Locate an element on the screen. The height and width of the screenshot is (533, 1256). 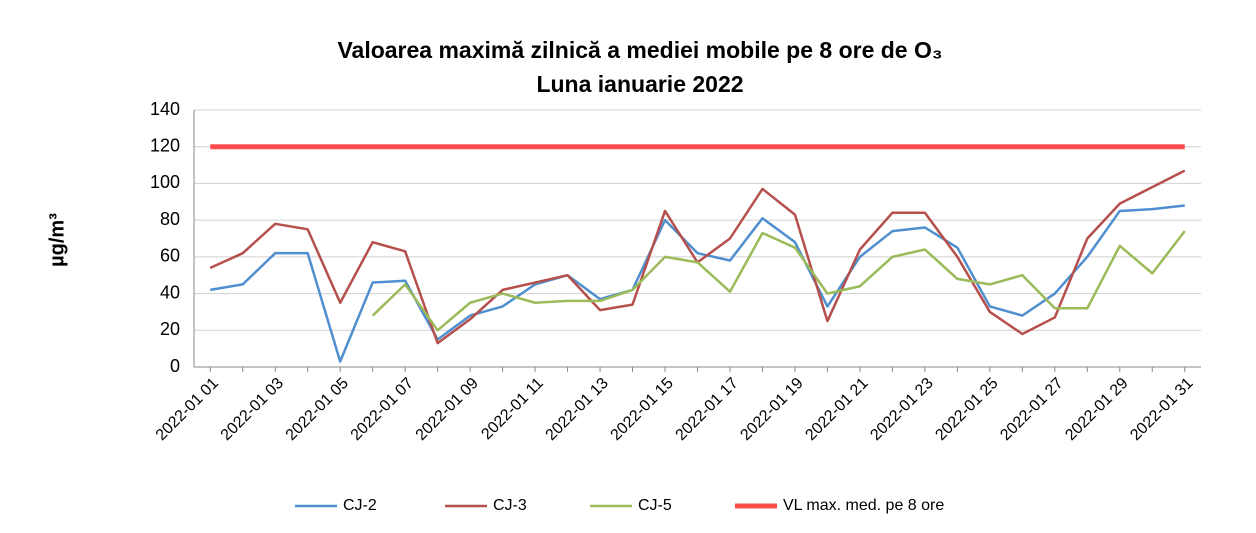
x-tick-label: 2022-01 21 is located at coordinates (836, 409).